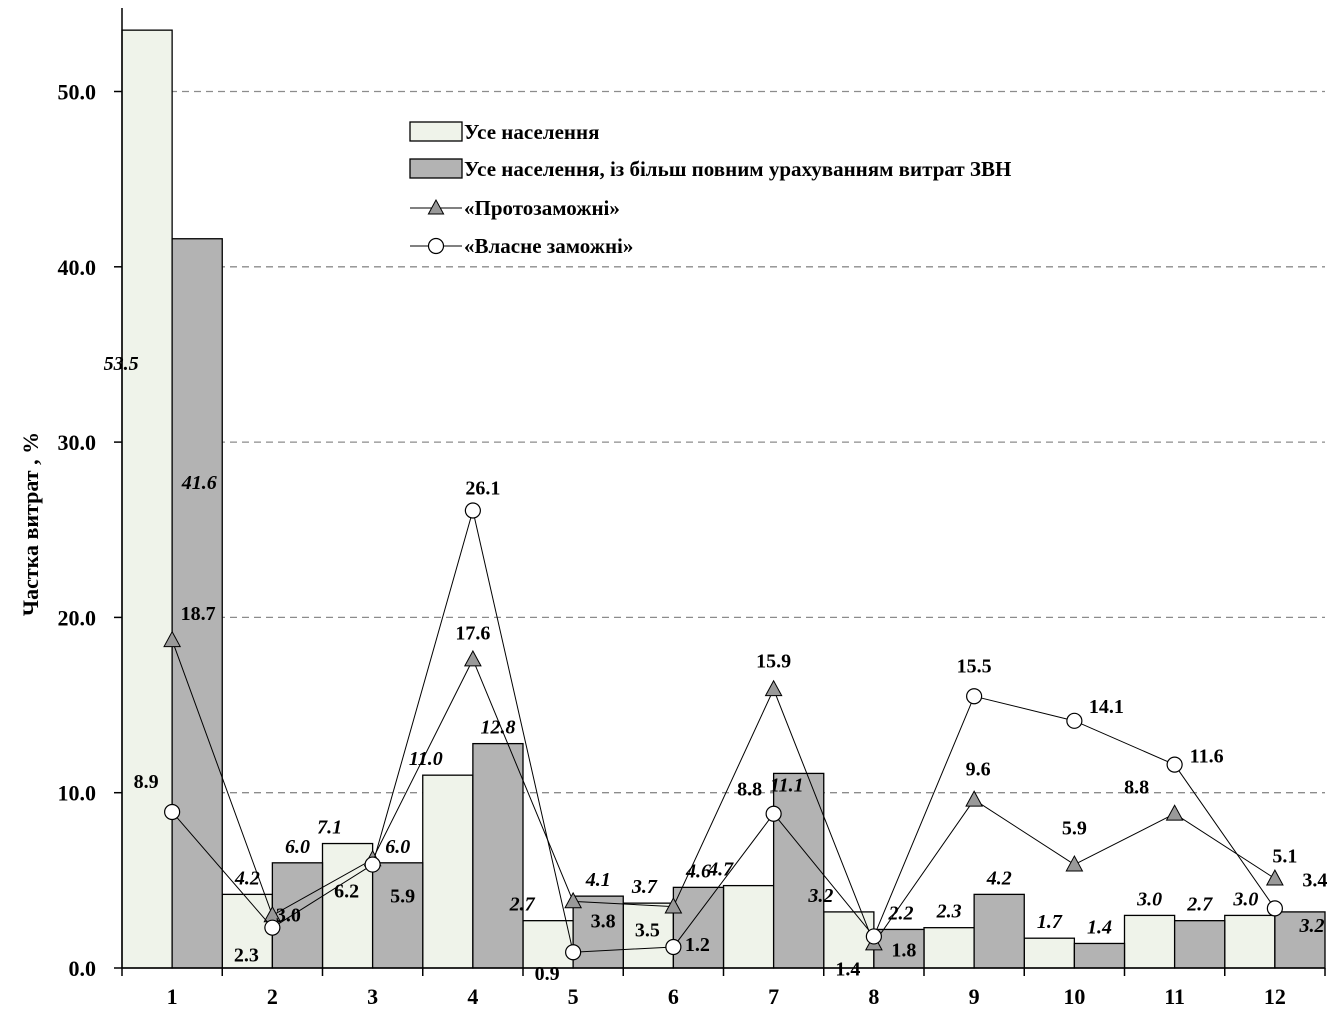 The image size is (1340, 1018). What do you see at coordinates (83, 968) in the screenshot?
I see `y-tick-label-0: 0.0` at bounding box center [83, 968].